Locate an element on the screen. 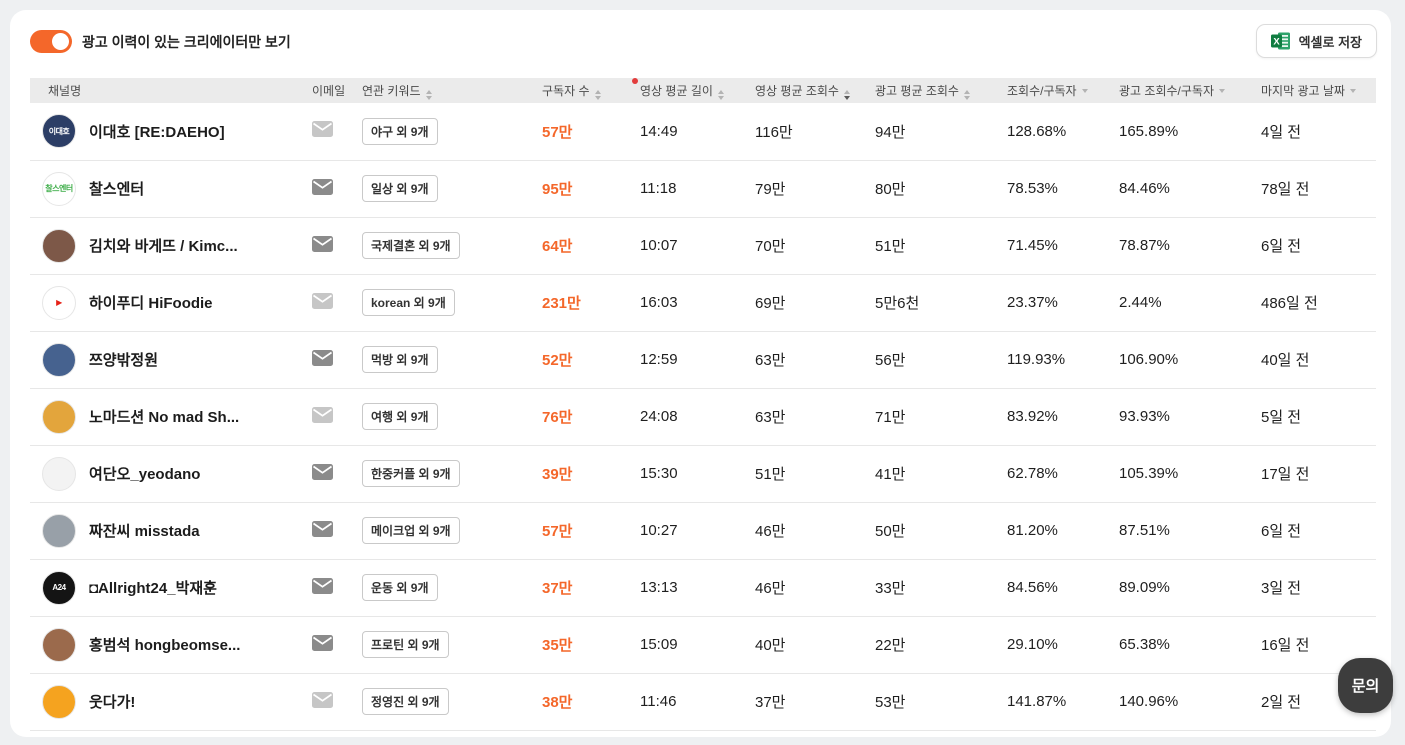 Image resolution: width=1405 pixels, height=745 pixels. subscriber-count: 38만 is located at coordinates (557, 702).